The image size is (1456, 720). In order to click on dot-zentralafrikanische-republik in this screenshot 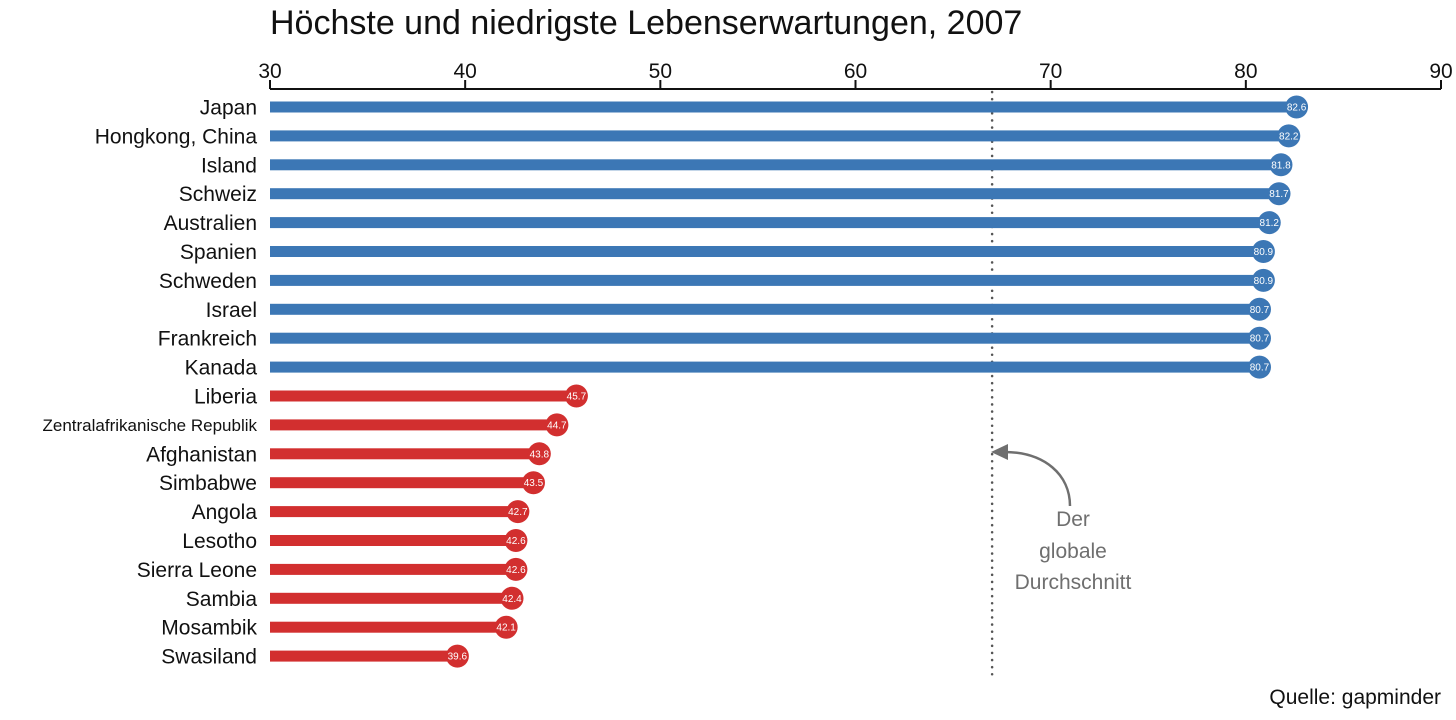, I will do `click(557, 425)`.